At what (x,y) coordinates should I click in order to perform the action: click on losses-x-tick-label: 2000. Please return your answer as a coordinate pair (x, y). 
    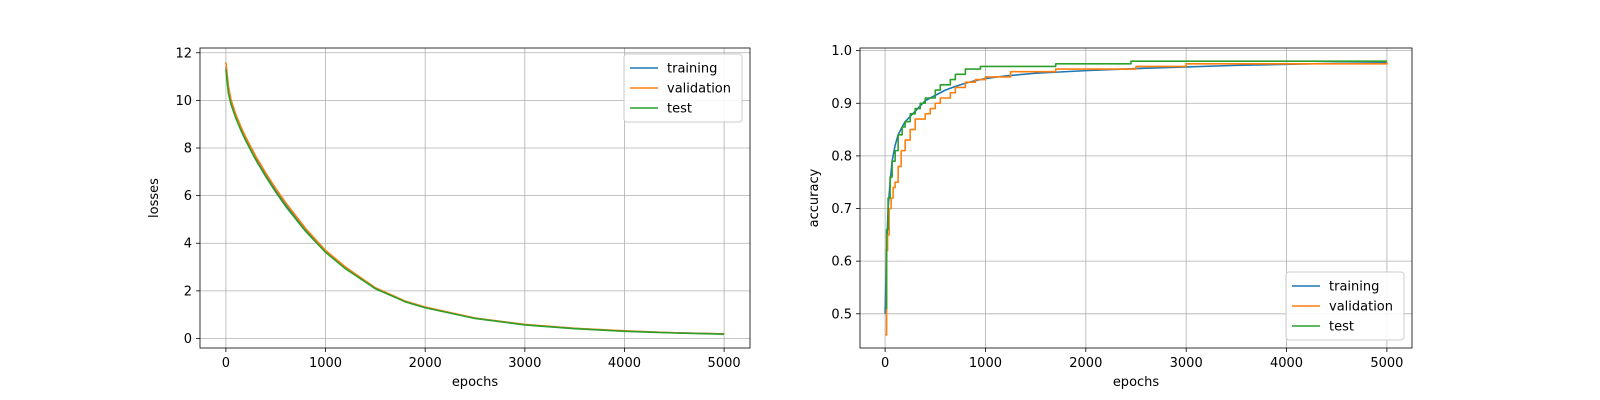
    Looking at the image, I should click on (425, 363).